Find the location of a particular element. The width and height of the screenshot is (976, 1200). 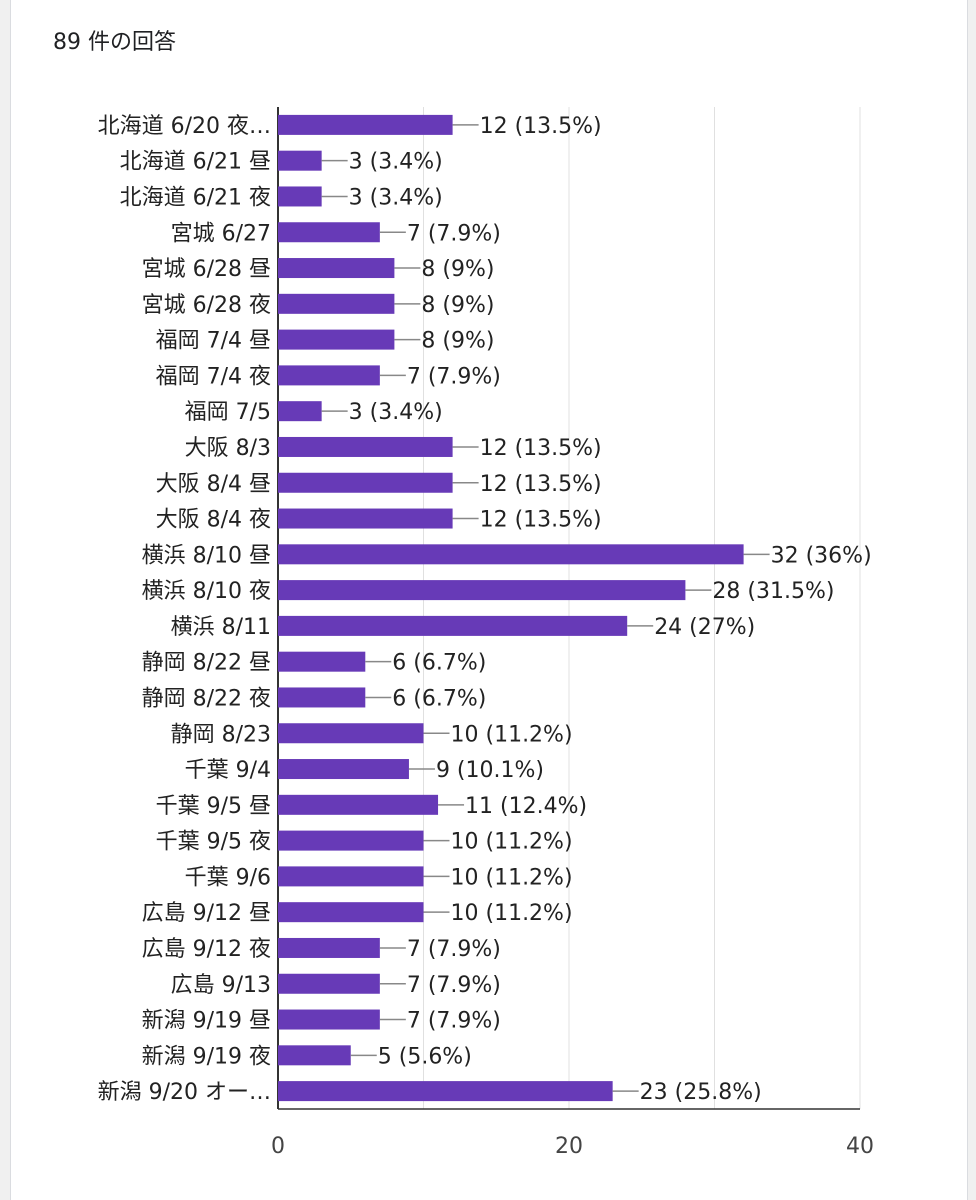

category-label: 大阪 8/4 昼 is located at coordinates (213, 484).